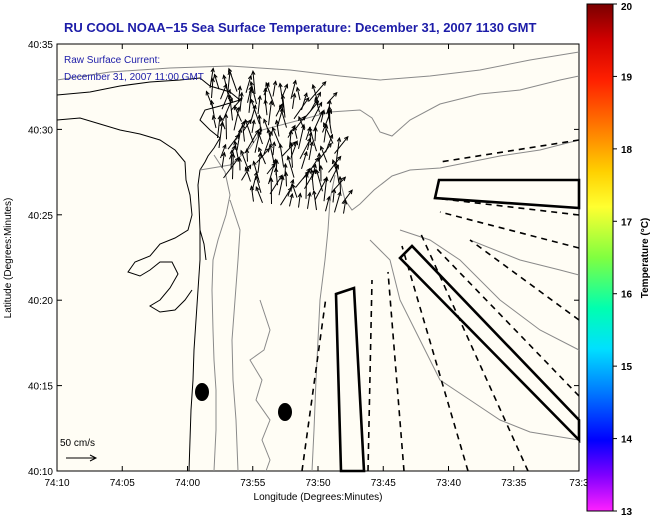 This screenshot has width=651, height=518. Describe the element at coordinates (627, 150) in the screenshot. I see `colorbar-tick-label: 18` at that location.